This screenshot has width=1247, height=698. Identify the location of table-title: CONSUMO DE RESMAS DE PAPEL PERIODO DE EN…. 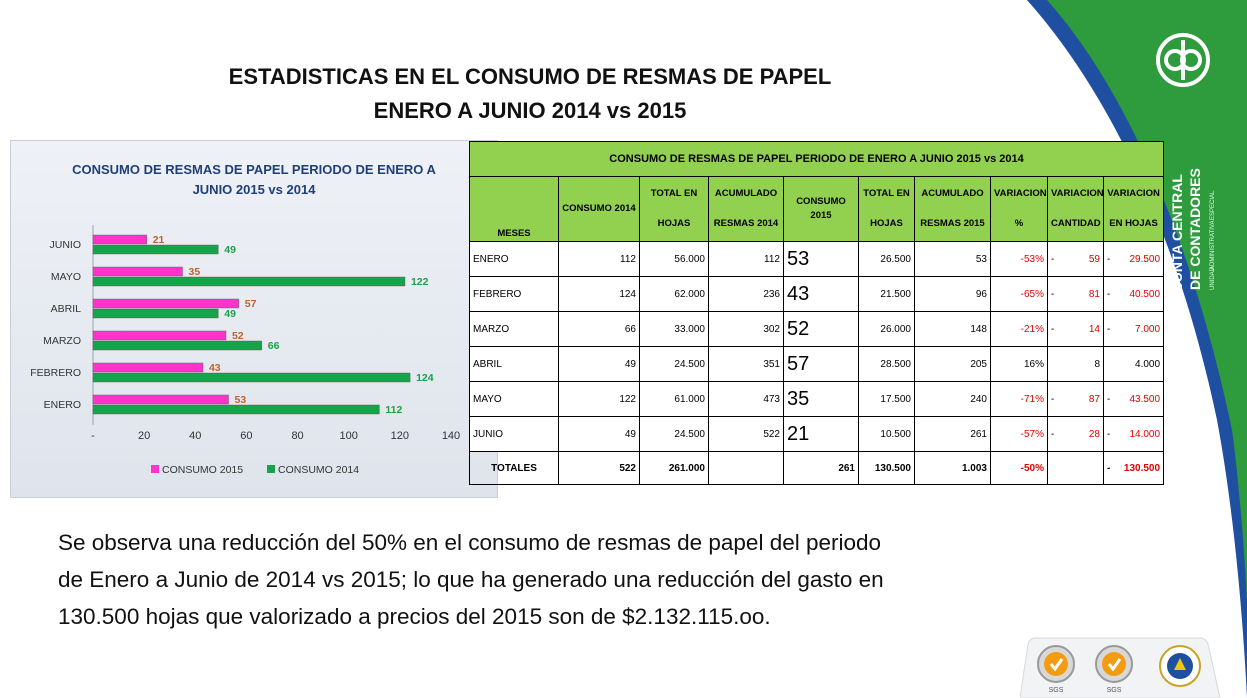
(816, 159).